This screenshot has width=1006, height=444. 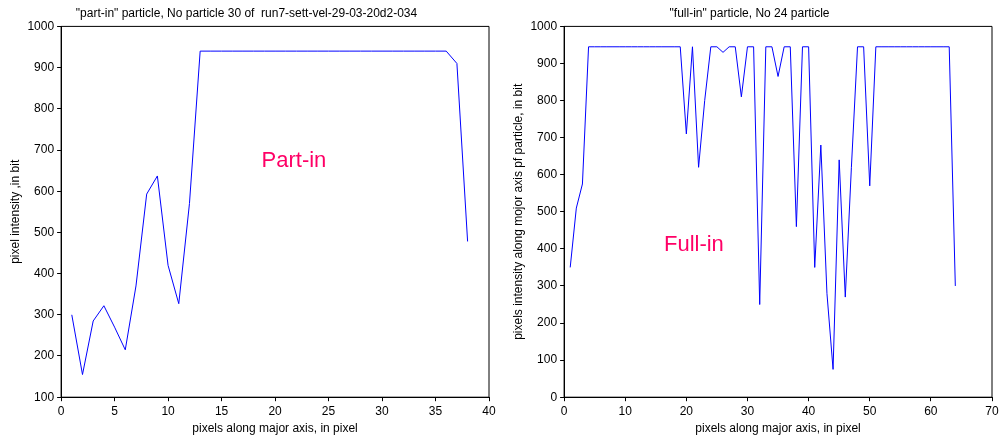 What do you see at coordinates (221, 410) in the screenshot?
I see `x-tick-label: 15` at bounding box center [221, 410].